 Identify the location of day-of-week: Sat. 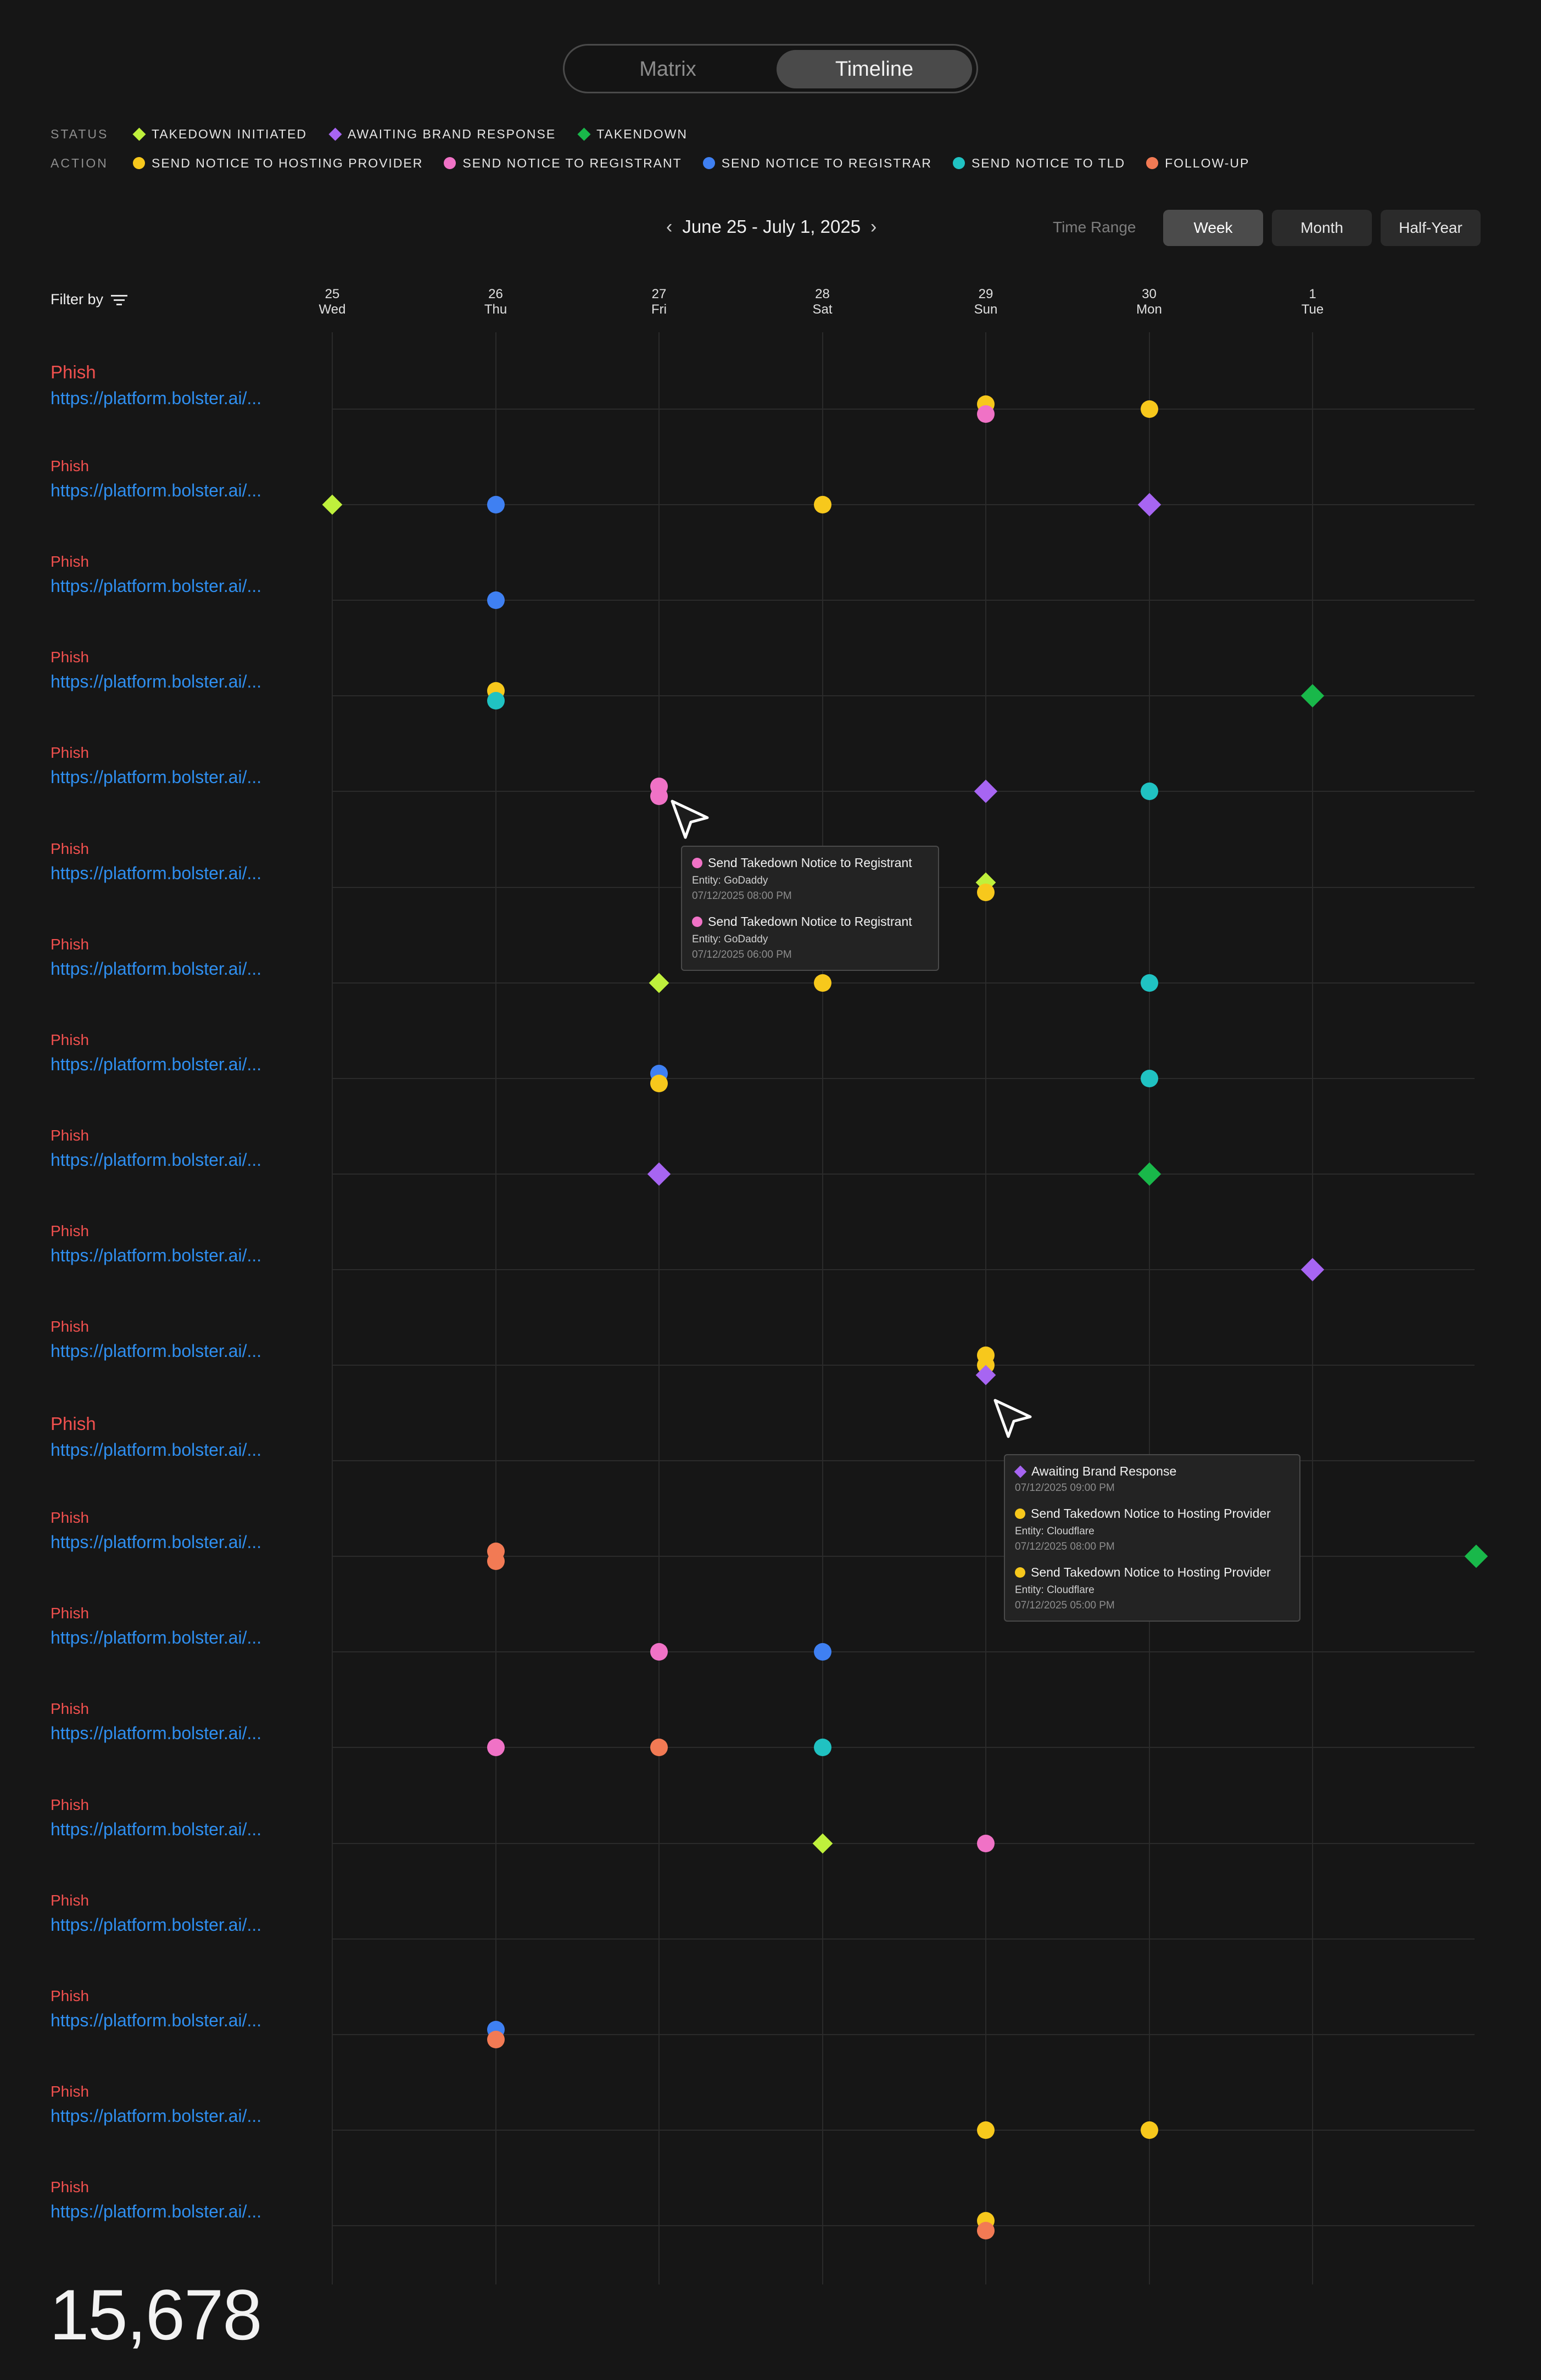
(822, 309).